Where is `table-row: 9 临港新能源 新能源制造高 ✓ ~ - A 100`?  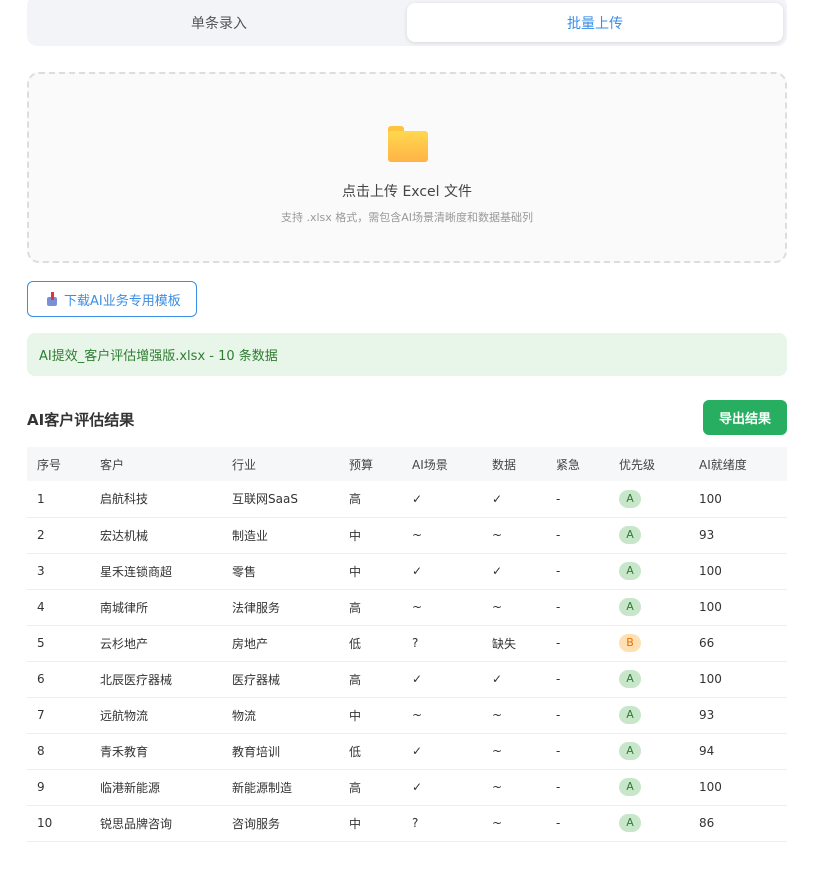 table-row: 9 临港新能源 新能源制造高 ✓ ~ - A 100 is located at coordinates (407, 787).